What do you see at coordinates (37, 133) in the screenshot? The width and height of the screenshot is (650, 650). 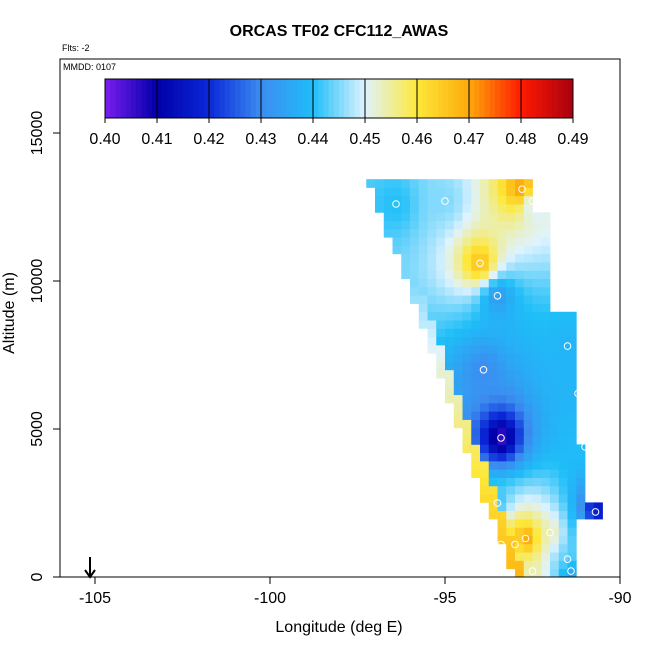 I see `y-tick-label: 15000` at bounding box center [37, 133].